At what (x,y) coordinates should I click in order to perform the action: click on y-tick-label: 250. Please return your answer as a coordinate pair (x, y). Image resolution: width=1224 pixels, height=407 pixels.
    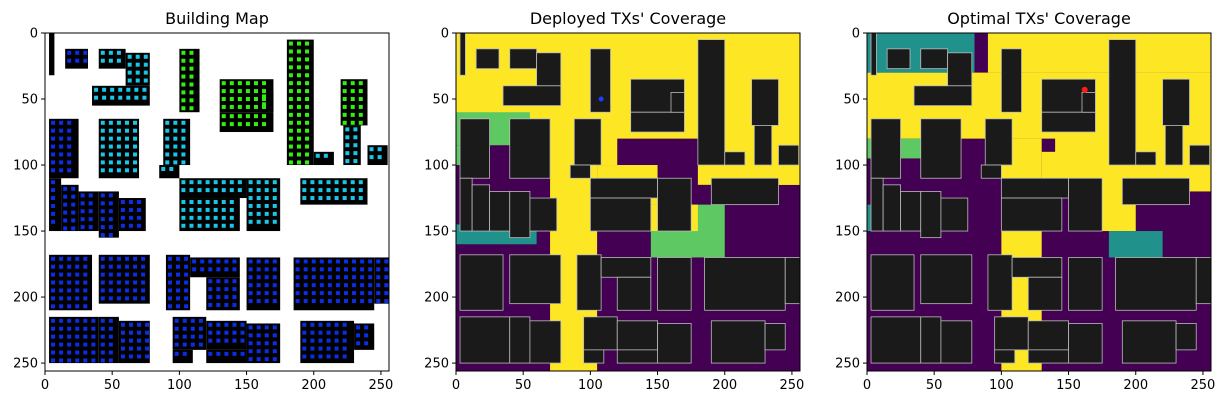
    Looking at the image, I should click on (847, 364).